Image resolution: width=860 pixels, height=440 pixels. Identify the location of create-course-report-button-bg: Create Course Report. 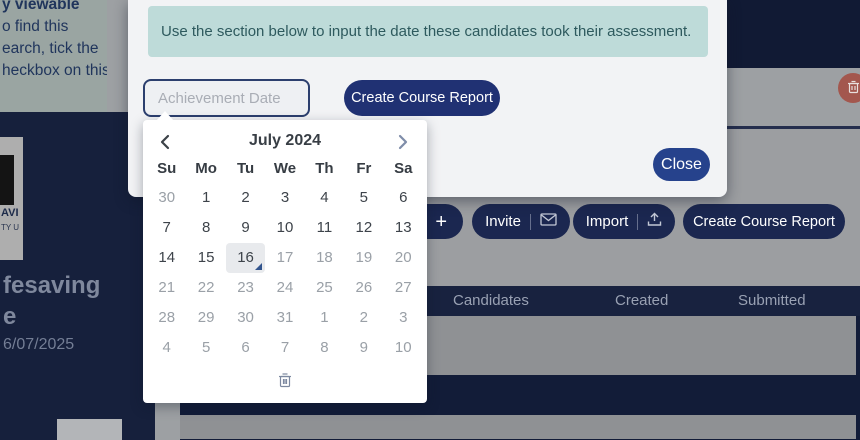
(764, 221).